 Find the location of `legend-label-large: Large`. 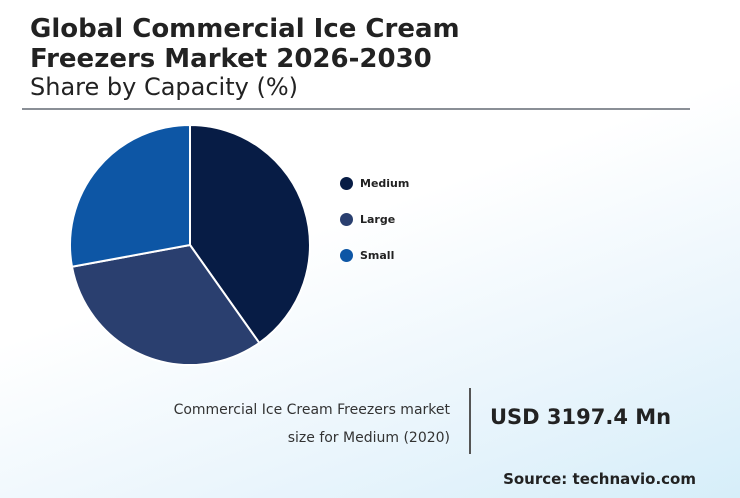

legend-label-large: Large is located at coordinates (378, 219).